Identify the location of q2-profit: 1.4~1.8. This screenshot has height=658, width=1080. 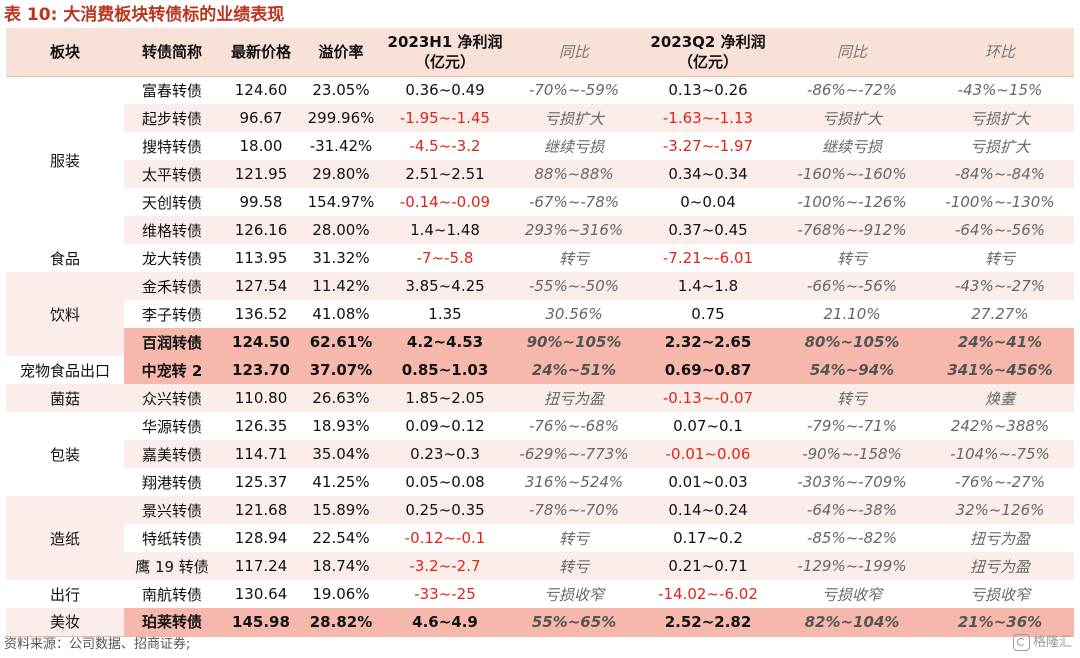
(708, 286).